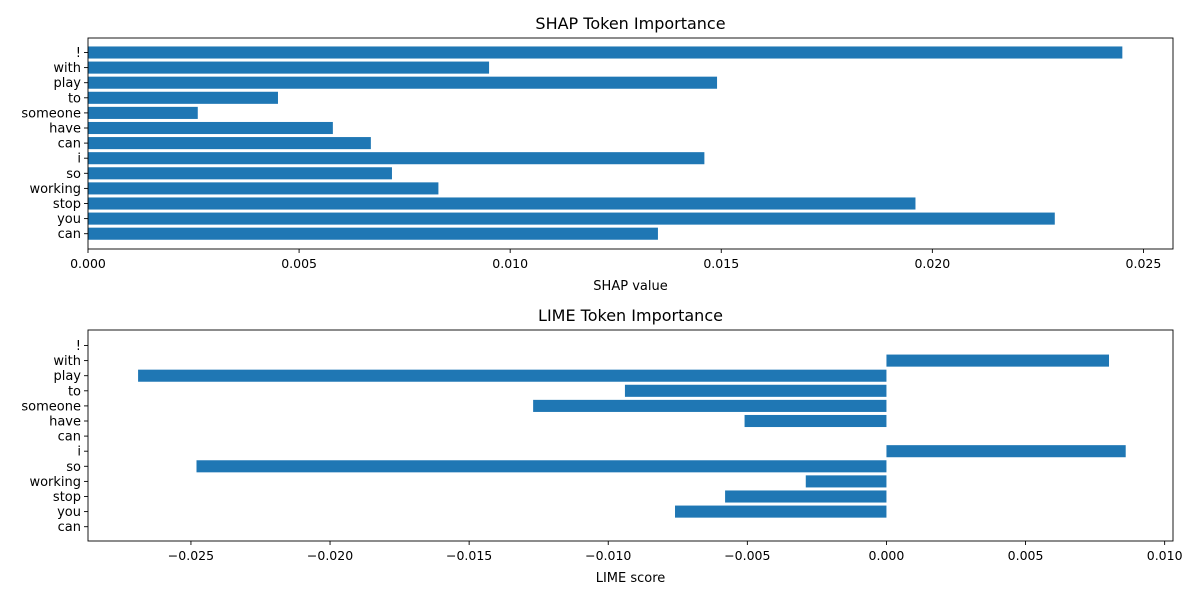  I want to click on lime-ytick-label: stop, so click(67, 497).